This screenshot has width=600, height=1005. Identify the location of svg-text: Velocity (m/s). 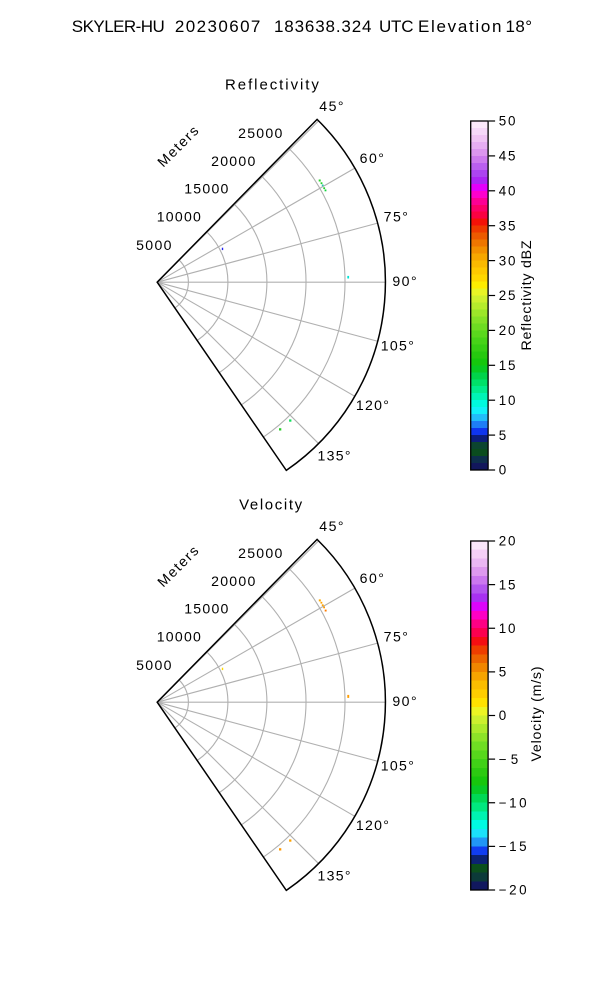
(537, 714).